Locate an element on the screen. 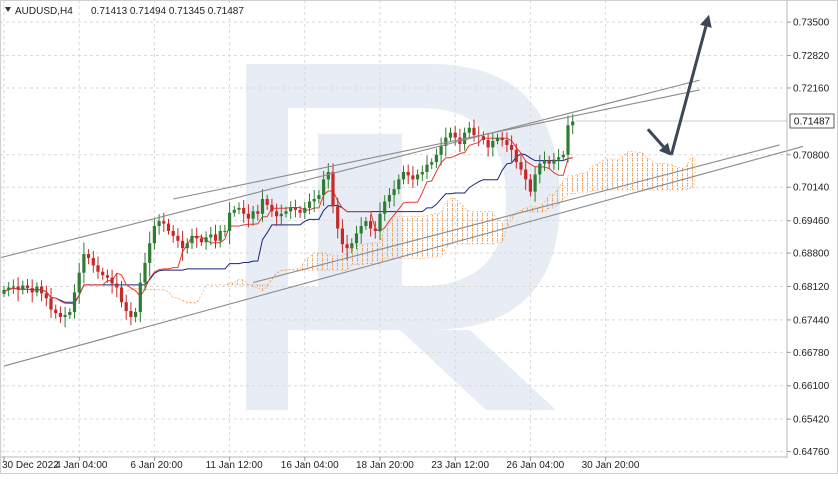  symbol-dropdown-icon is located at coordinates (8, 9).